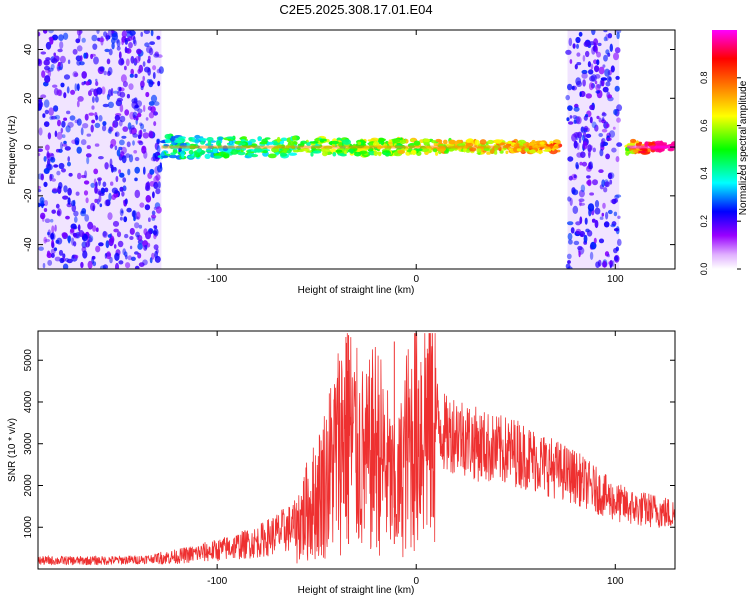 Image resolution: width=750 pixels, height=600 pixels. What do you see at coordinates (12, 450) in the screenshot?
I see `snr-ylabel: SNR (10 * v/v)` at bounding box center [12, 450].